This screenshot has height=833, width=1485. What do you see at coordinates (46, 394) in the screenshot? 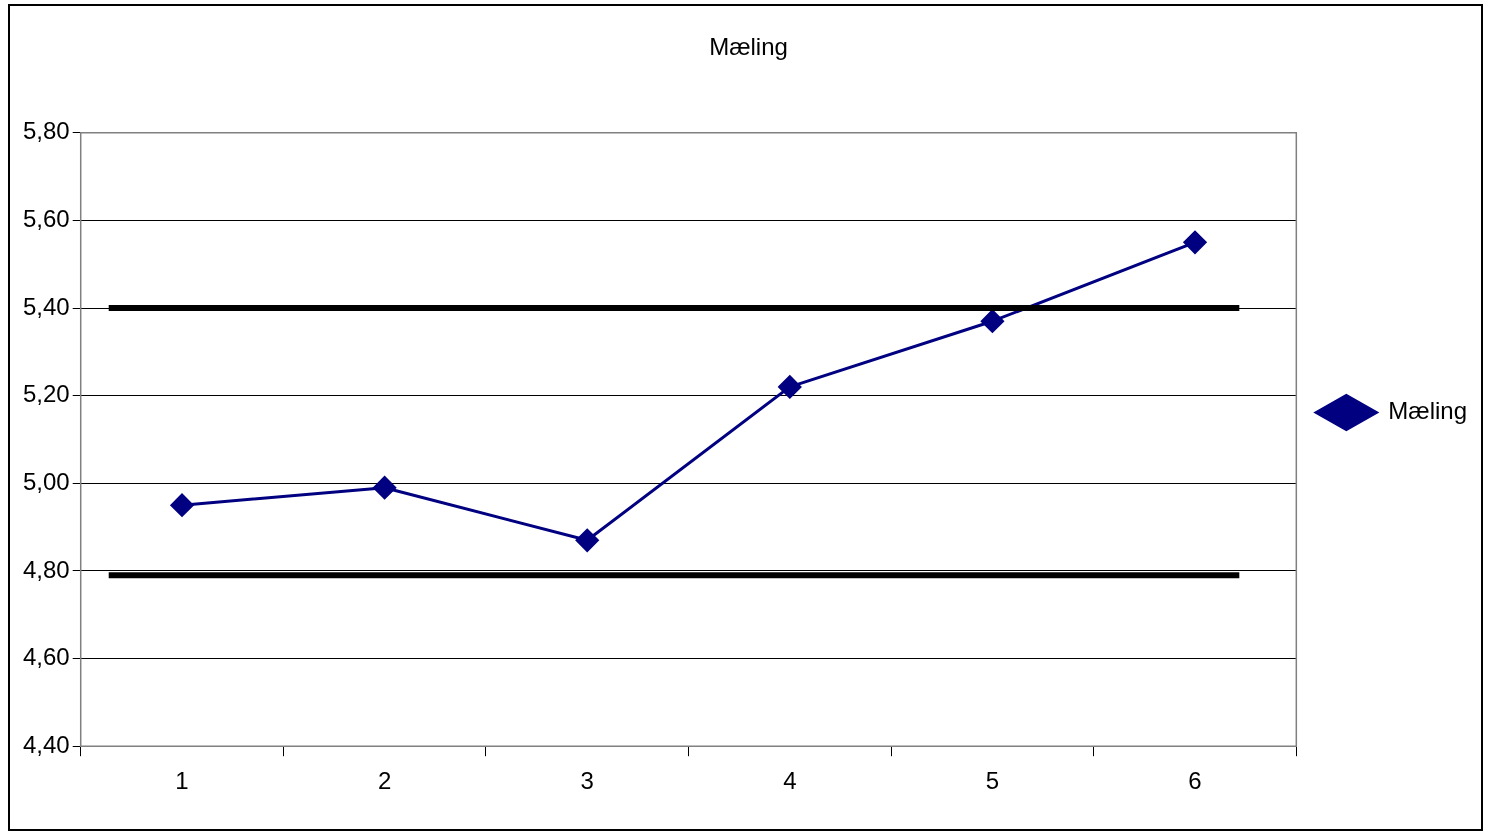
I see `y-tick-label: 5,20` at bounding box center [46, 394].